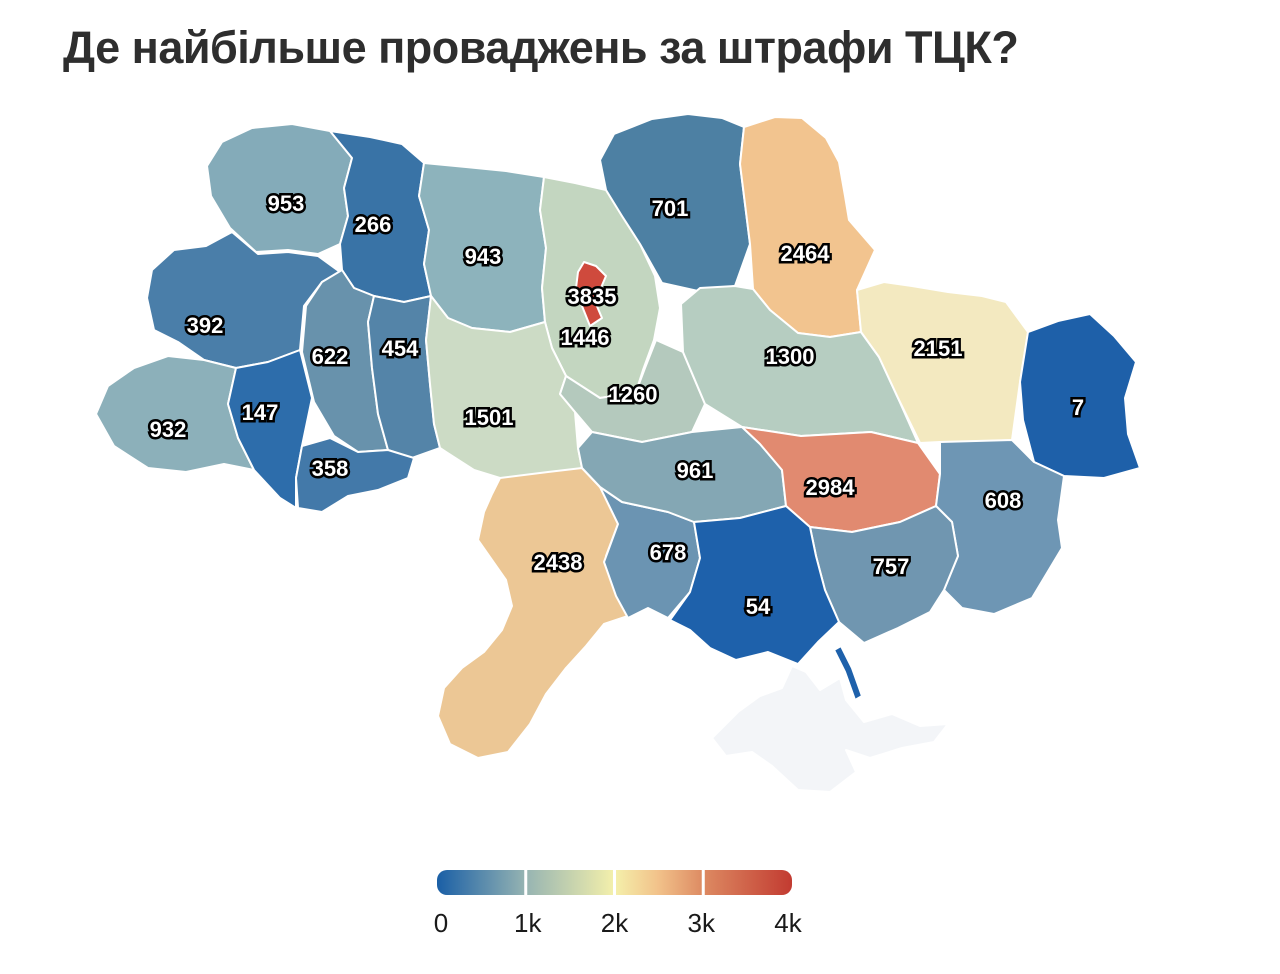  I want to click on region-luhansk, so click(1080, 396).